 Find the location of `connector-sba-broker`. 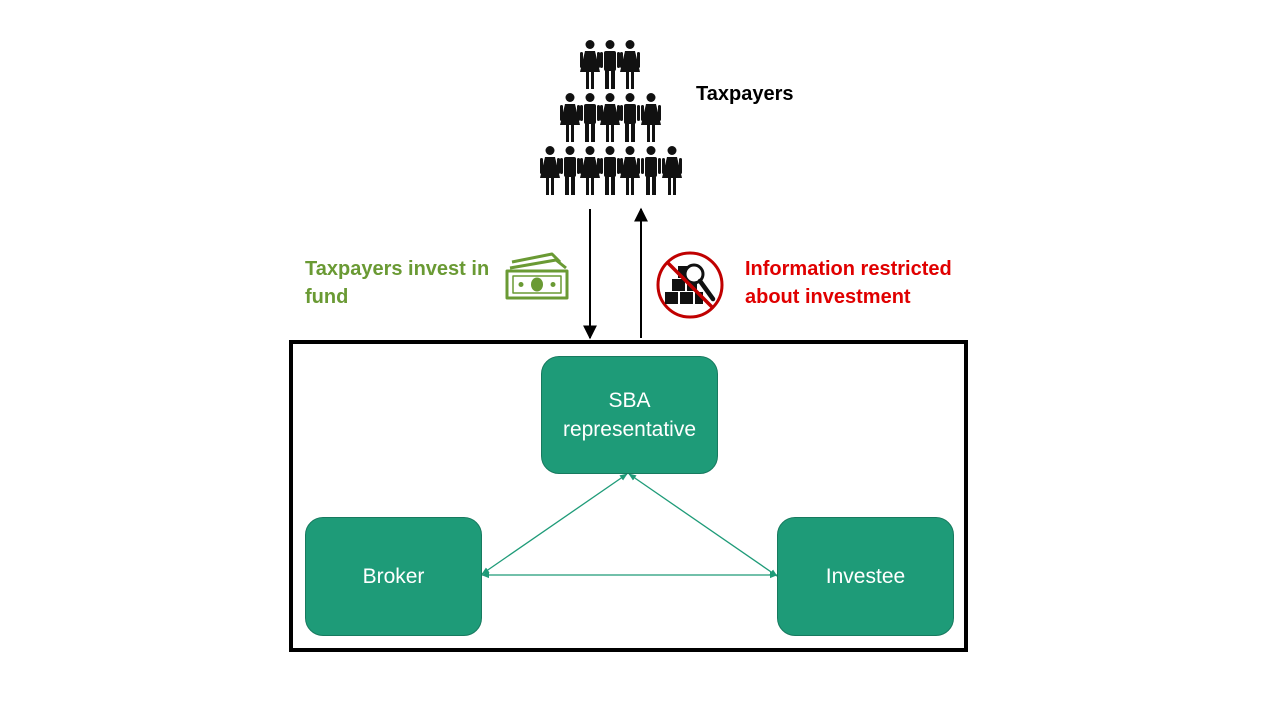

connector-sba-broker is located at coordinates (554, 524).